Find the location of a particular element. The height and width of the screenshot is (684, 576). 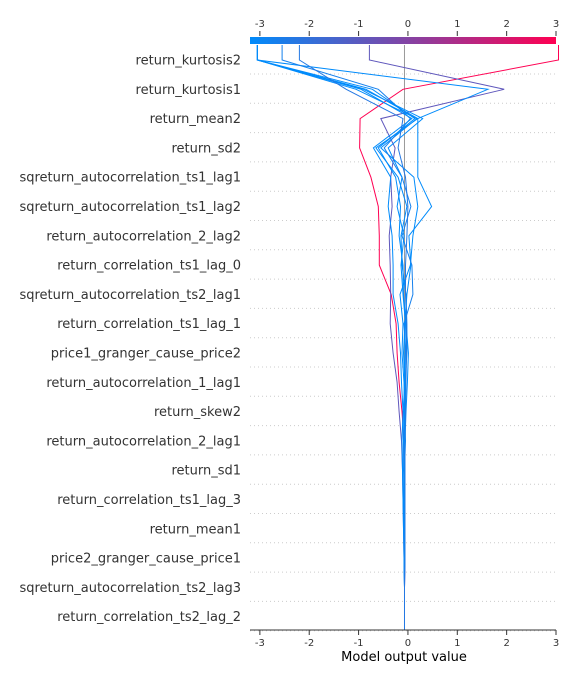

feature-label: sqreturn_autocorrelation_ts1_lag2 is located at coordinates (130, 207).